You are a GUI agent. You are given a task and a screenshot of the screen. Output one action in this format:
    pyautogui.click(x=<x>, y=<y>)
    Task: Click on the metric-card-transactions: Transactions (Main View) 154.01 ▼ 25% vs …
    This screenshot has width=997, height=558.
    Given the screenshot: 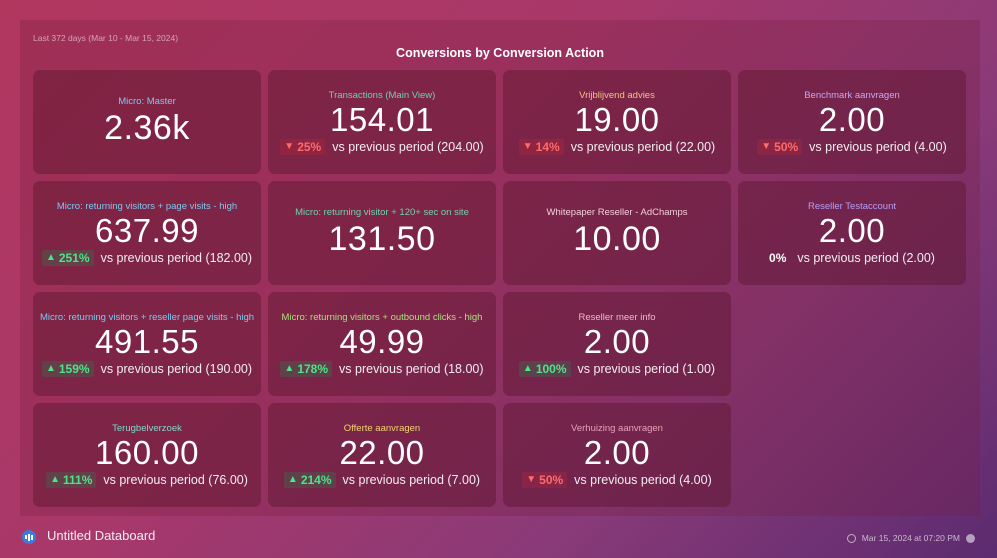 What is the action you would take?
    pyautogui.click(x=382, y=122)
    